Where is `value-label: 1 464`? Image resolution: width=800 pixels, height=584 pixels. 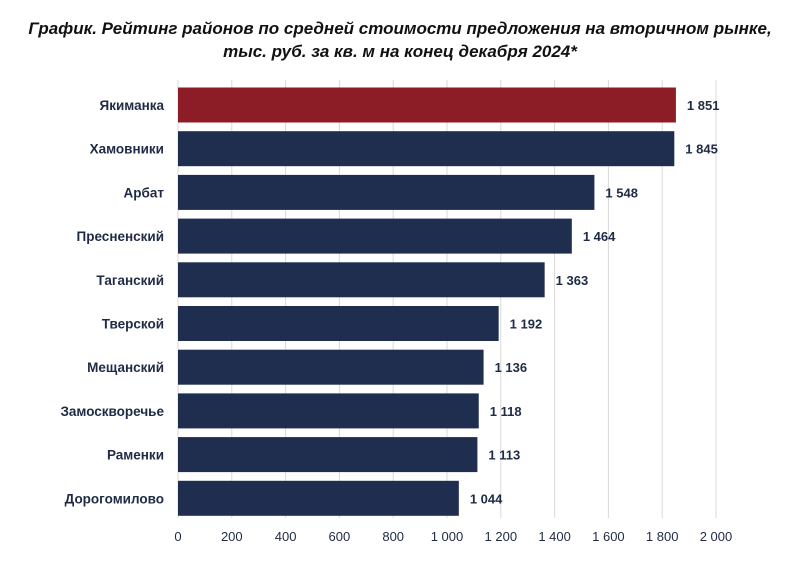 value-label: 1 464 is located at coordinates (599, 236).